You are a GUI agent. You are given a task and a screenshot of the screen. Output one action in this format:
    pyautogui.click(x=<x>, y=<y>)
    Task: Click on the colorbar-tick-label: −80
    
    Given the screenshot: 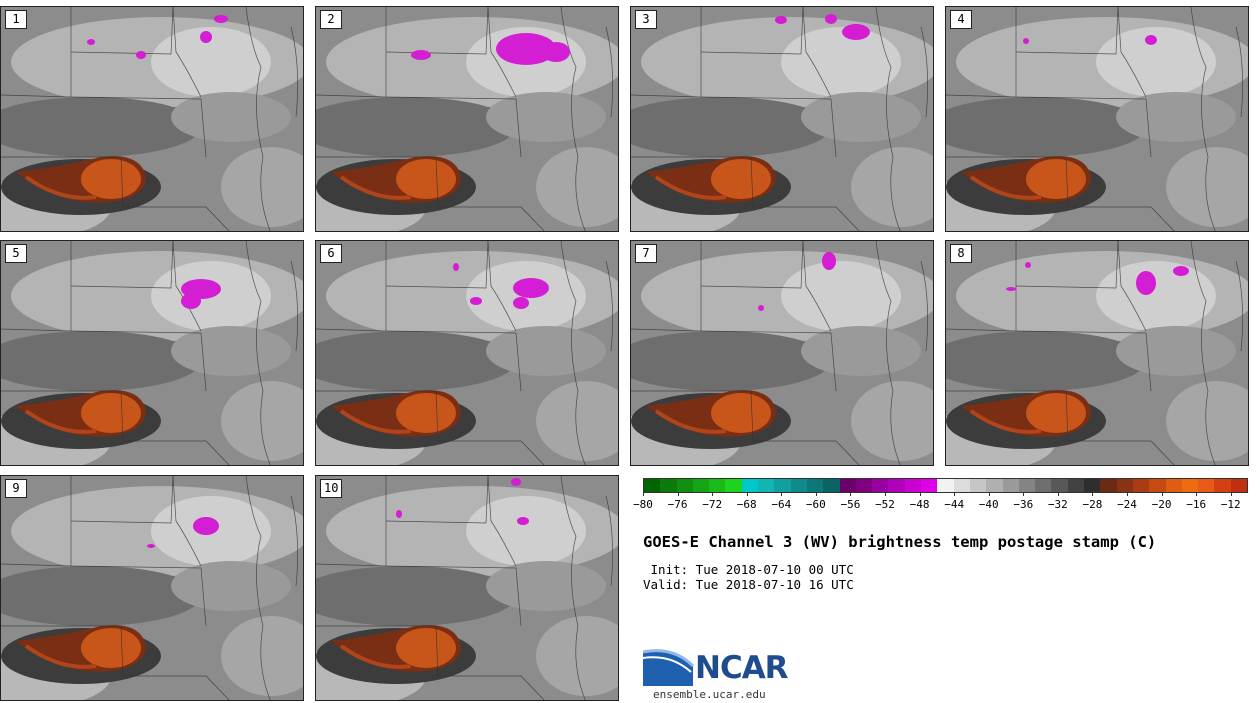 What is the action you would take?
    pyautogui.click(x=643, y=504)
    